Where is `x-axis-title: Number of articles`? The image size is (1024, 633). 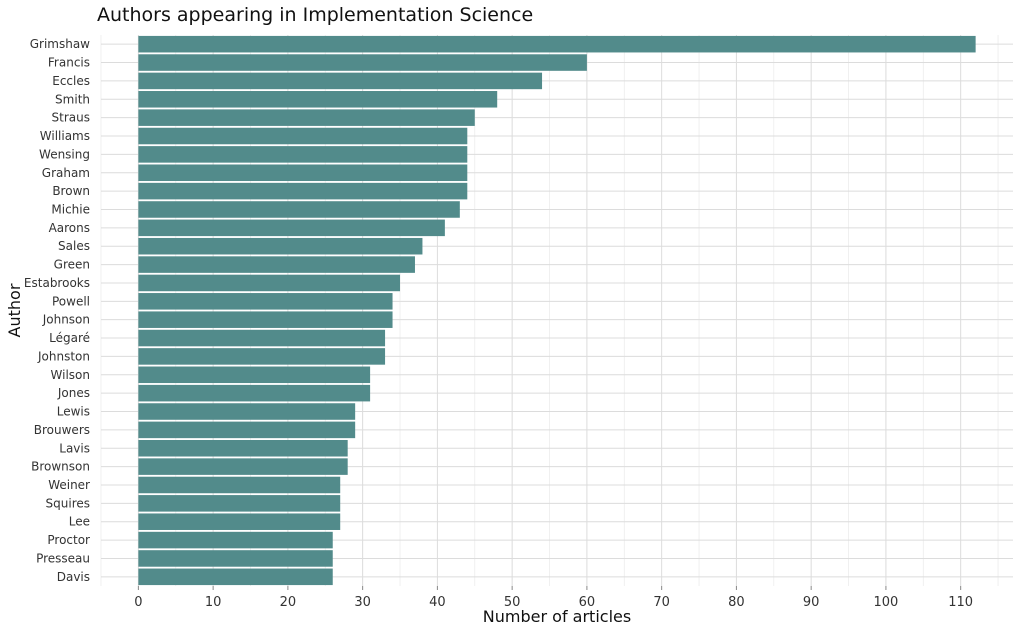 x-axis-title: Number of articles is located at coordinates (557, 616).